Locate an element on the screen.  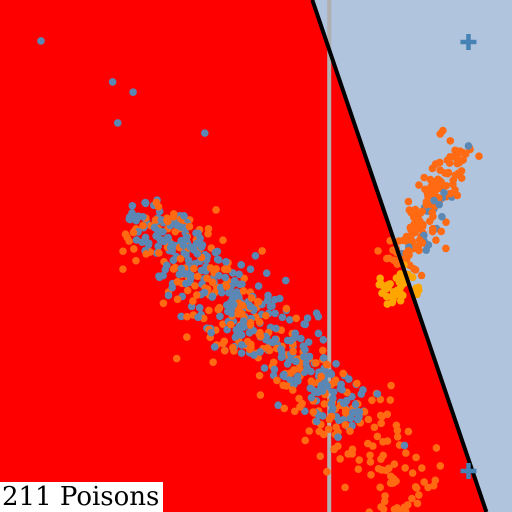
poison-count-caption: 211 Poisons is located at coordinates (82, 497).